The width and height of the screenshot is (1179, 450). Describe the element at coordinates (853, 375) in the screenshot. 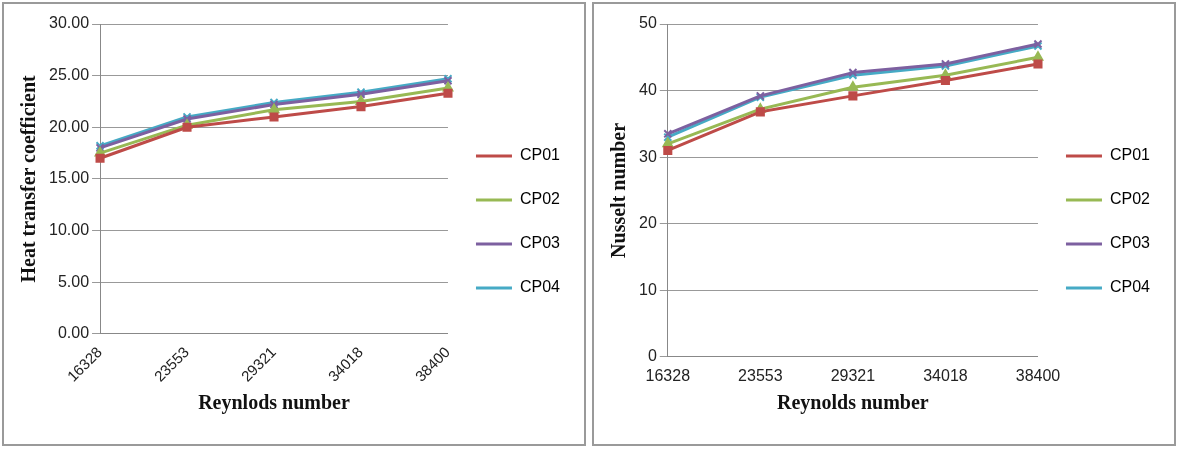

I see `x-tick-label: 29321` at that location.